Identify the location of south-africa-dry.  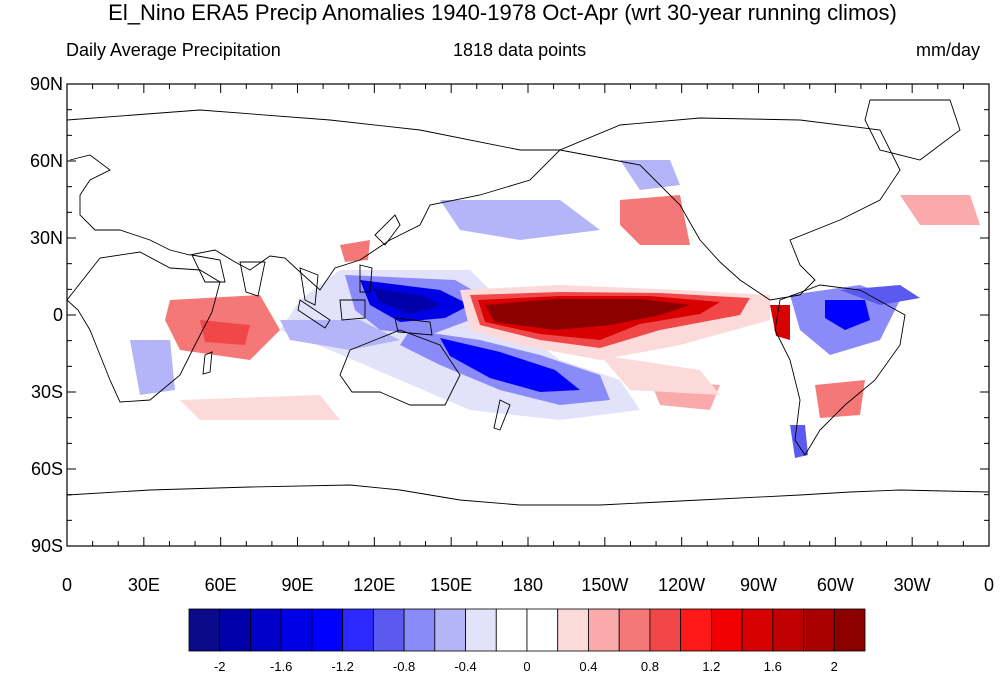
(152, 367).